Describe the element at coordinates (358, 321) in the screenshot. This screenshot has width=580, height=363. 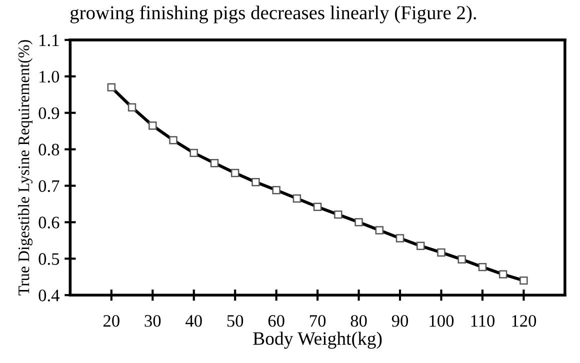
I see `x-tick-label: 80` at that location.